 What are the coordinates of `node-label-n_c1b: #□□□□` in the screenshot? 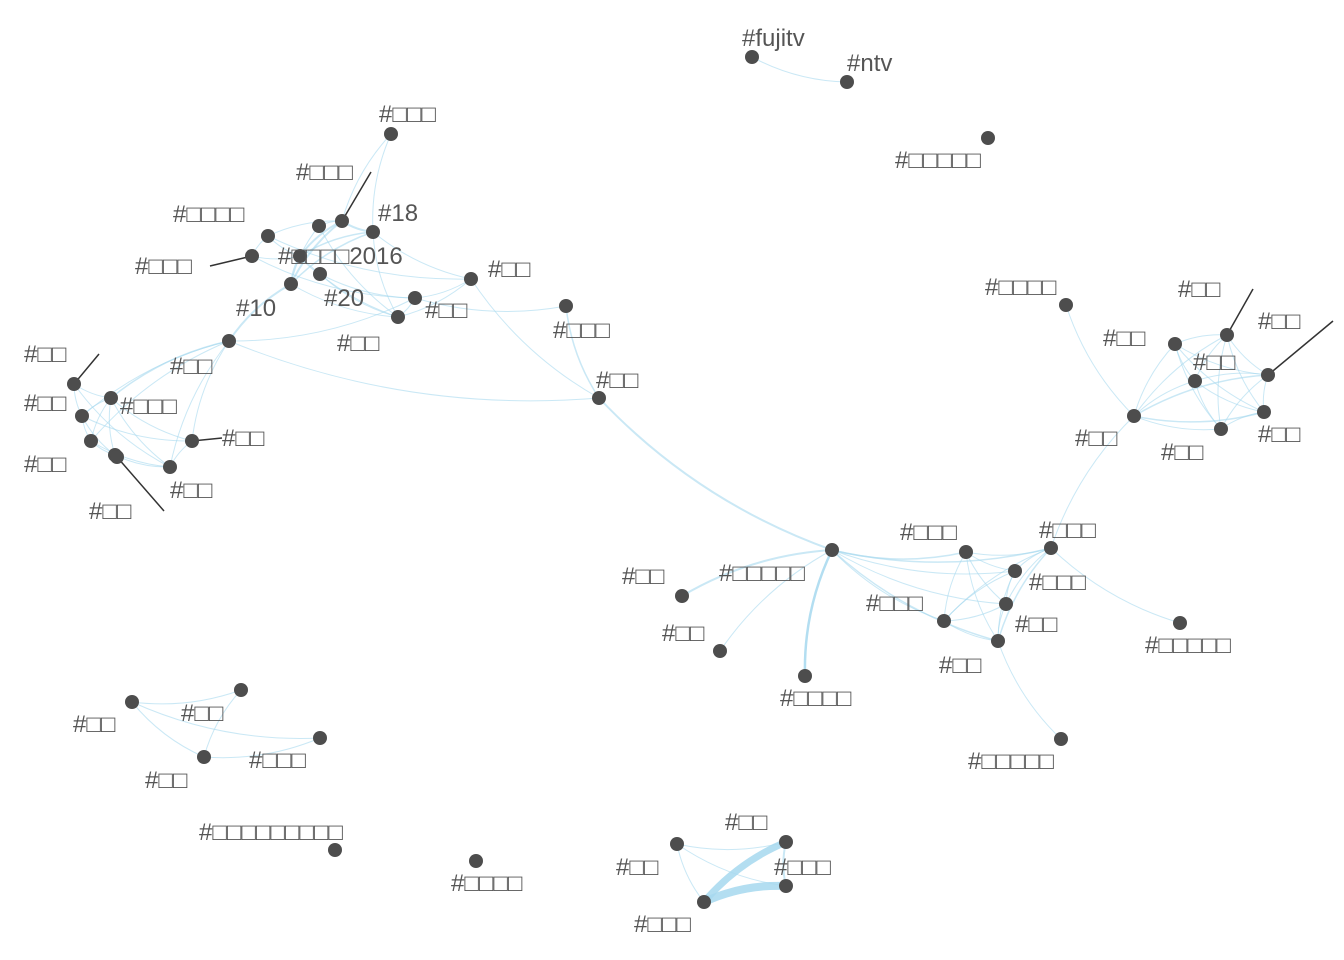 It's located at (209, 214).